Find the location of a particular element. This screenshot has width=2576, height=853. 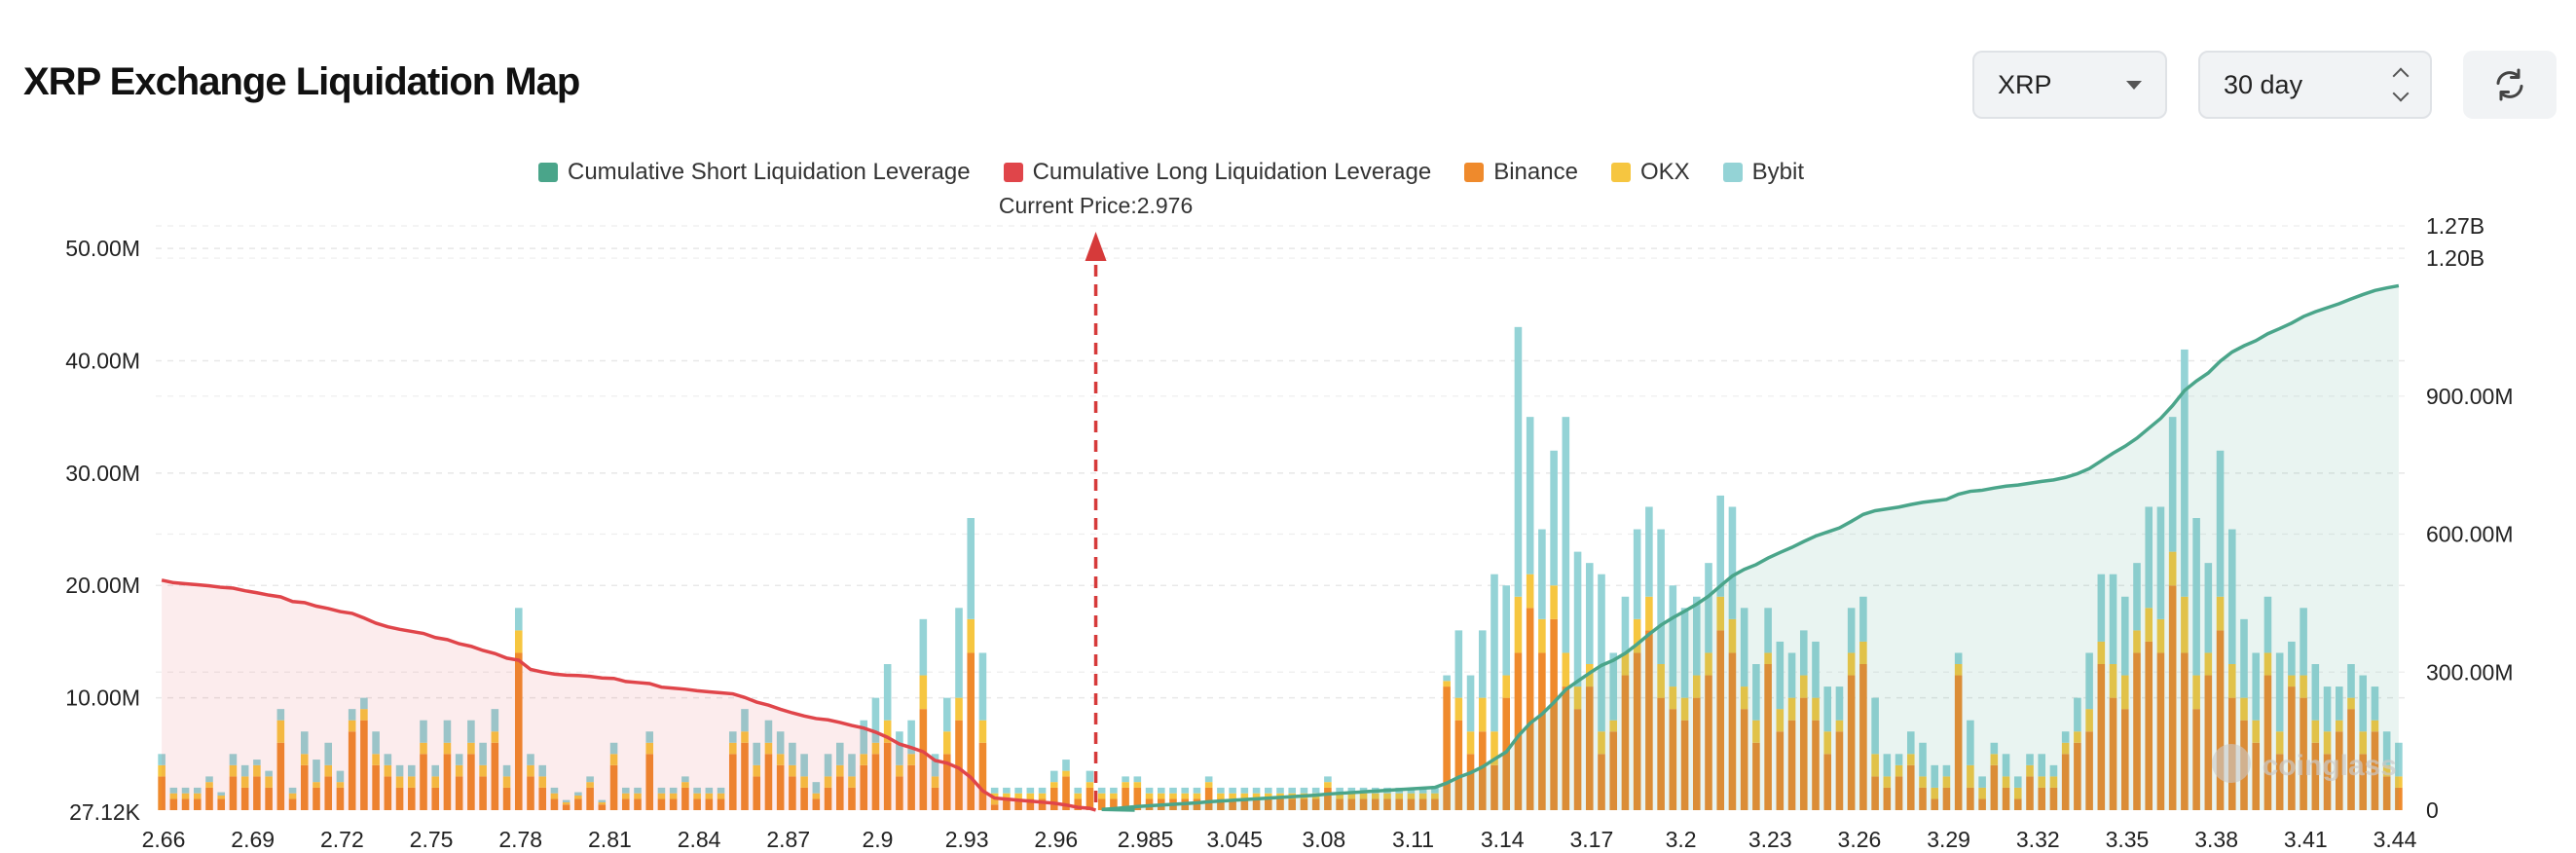

legend-item: Bybit is located at coordinates (1763, 172).